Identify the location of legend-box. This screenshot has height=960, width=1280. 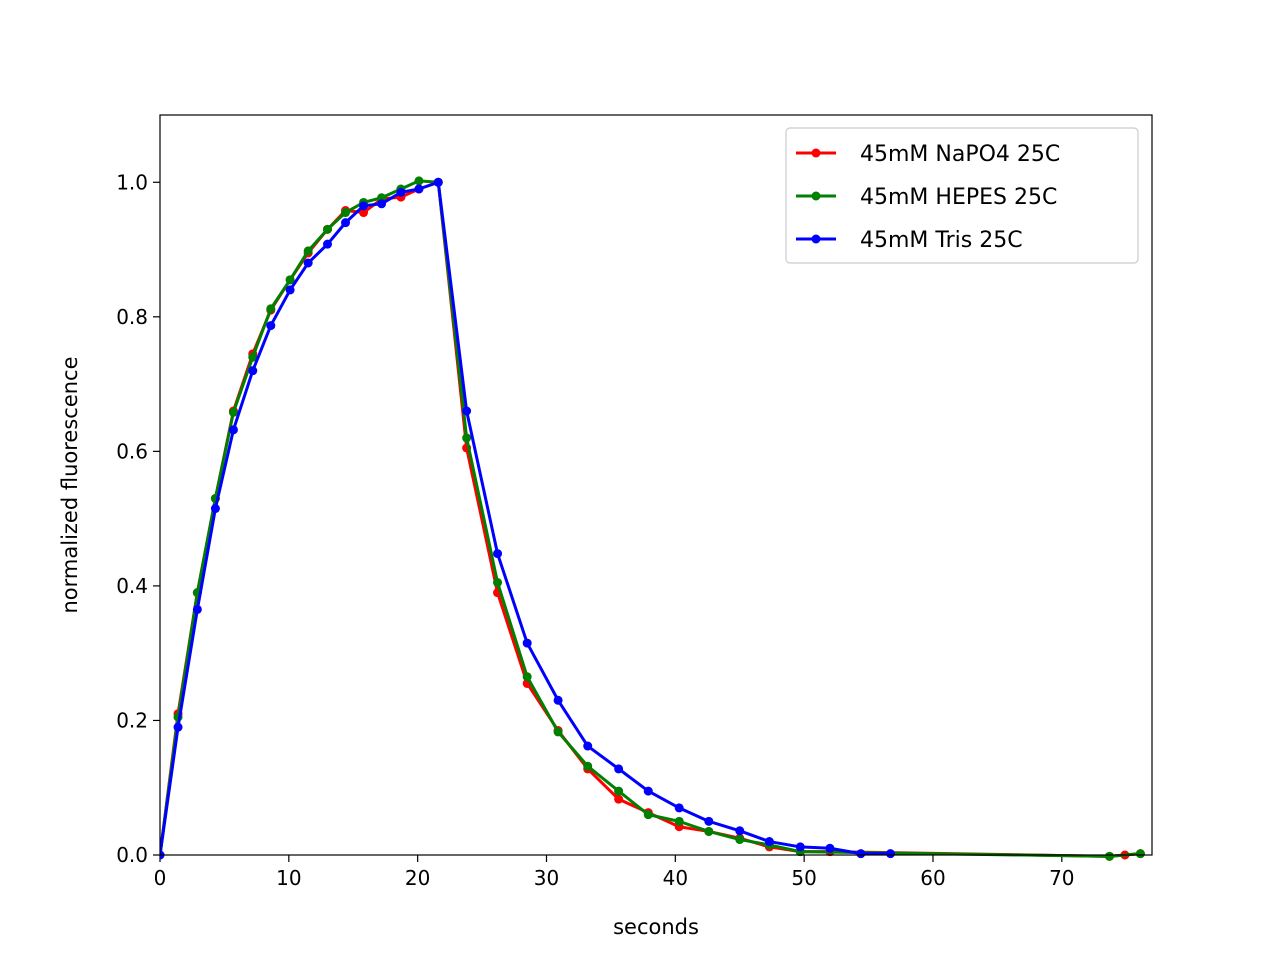
(962, 195).